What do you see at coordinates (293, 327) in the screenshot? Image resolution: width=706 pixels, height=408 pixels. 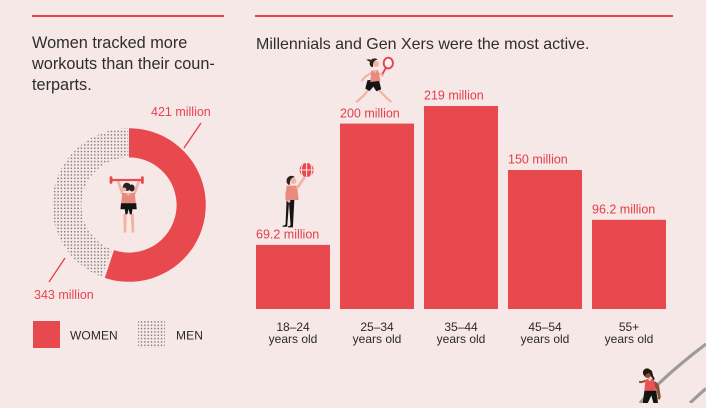 I see `svg-text: 18–24` at bounding box center [293, 327].